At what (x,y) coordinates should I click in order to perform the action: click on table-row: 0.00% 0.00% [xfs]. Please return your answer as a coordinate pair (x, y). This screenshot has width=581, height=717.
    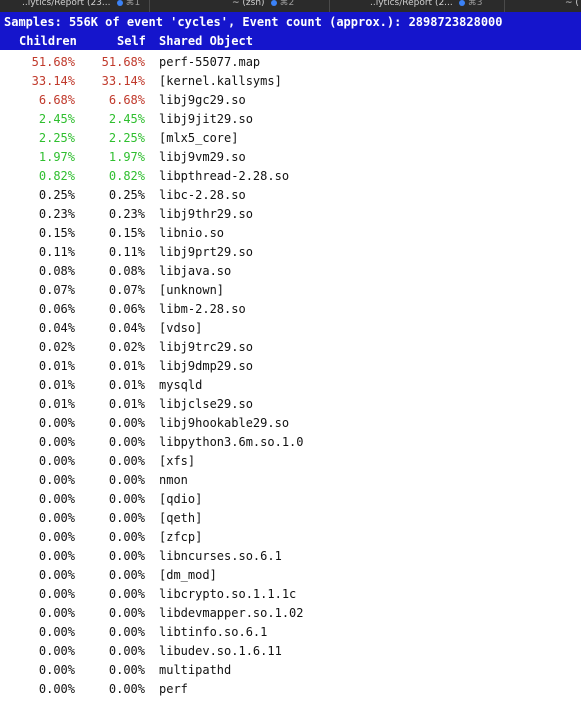
    Looking at the image, I should click on (290, 461).